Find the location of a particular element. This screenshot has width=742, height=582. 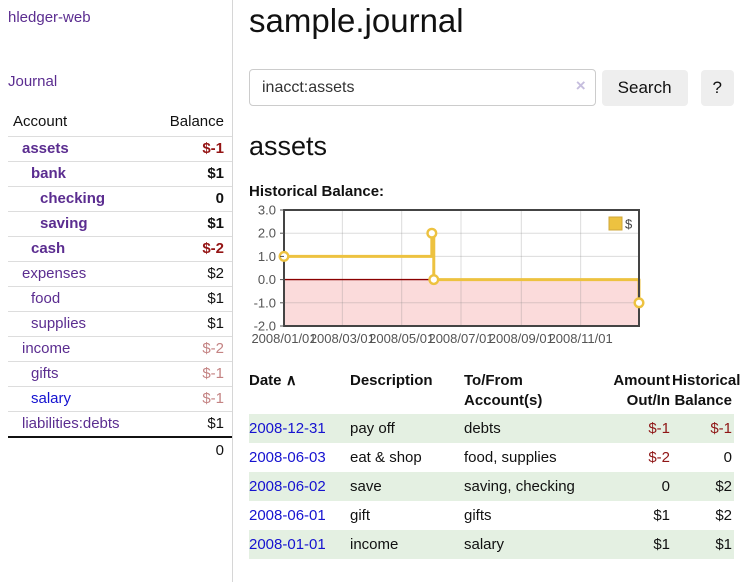

transaction-description: gift is located at coordinates (360, 515).